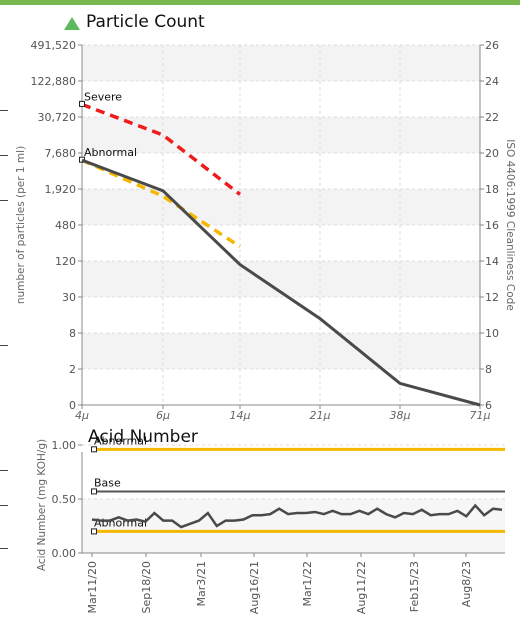  I want to click on x-tick-label: 6μ, so click(163, 415).